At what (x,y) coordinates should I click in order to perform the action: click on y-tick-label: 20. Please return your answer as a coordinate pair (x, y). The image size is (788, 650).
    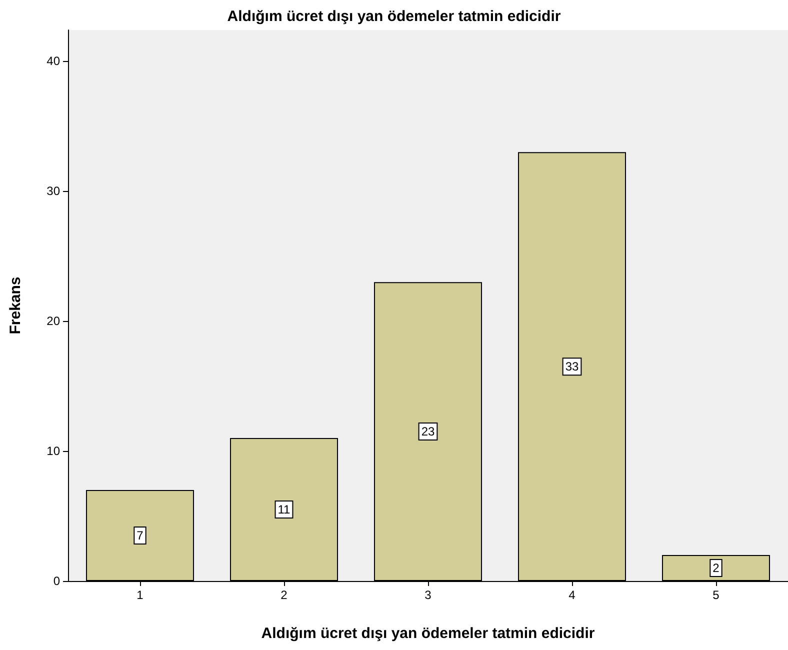
    Looking at the image, I should click on (53, 321).